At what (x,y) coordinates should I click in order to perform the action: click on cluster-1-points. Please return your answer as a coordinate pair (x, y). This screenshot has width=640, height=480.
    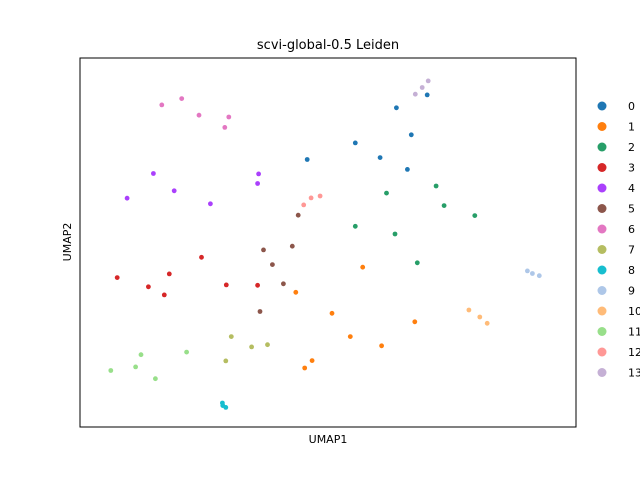
    Looking at the image, I should click on (355, 317).